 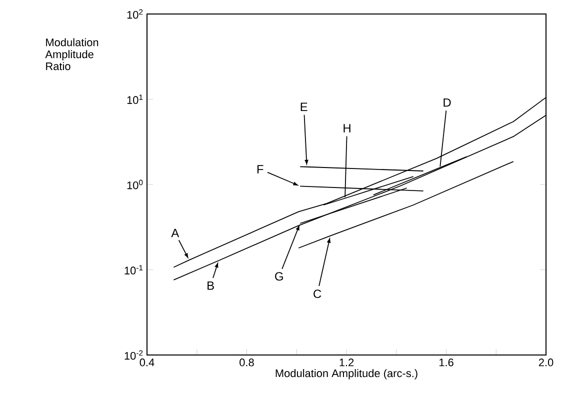 What do you see at coordinates (447, 102) in the screenshot?
I see `text: D` at bounding box center [447, 102].